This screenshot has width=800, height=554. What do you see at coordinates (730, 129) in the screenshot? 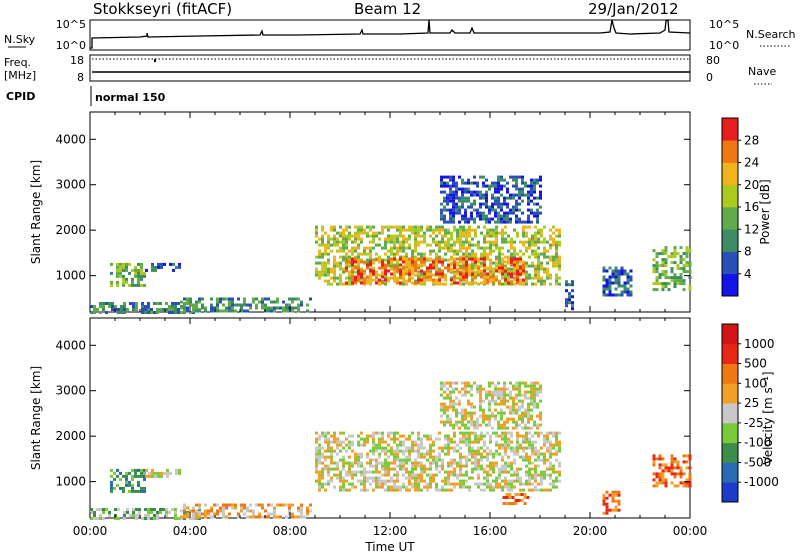
I see `colorbar-swatch` at bounding box center [730, 129].